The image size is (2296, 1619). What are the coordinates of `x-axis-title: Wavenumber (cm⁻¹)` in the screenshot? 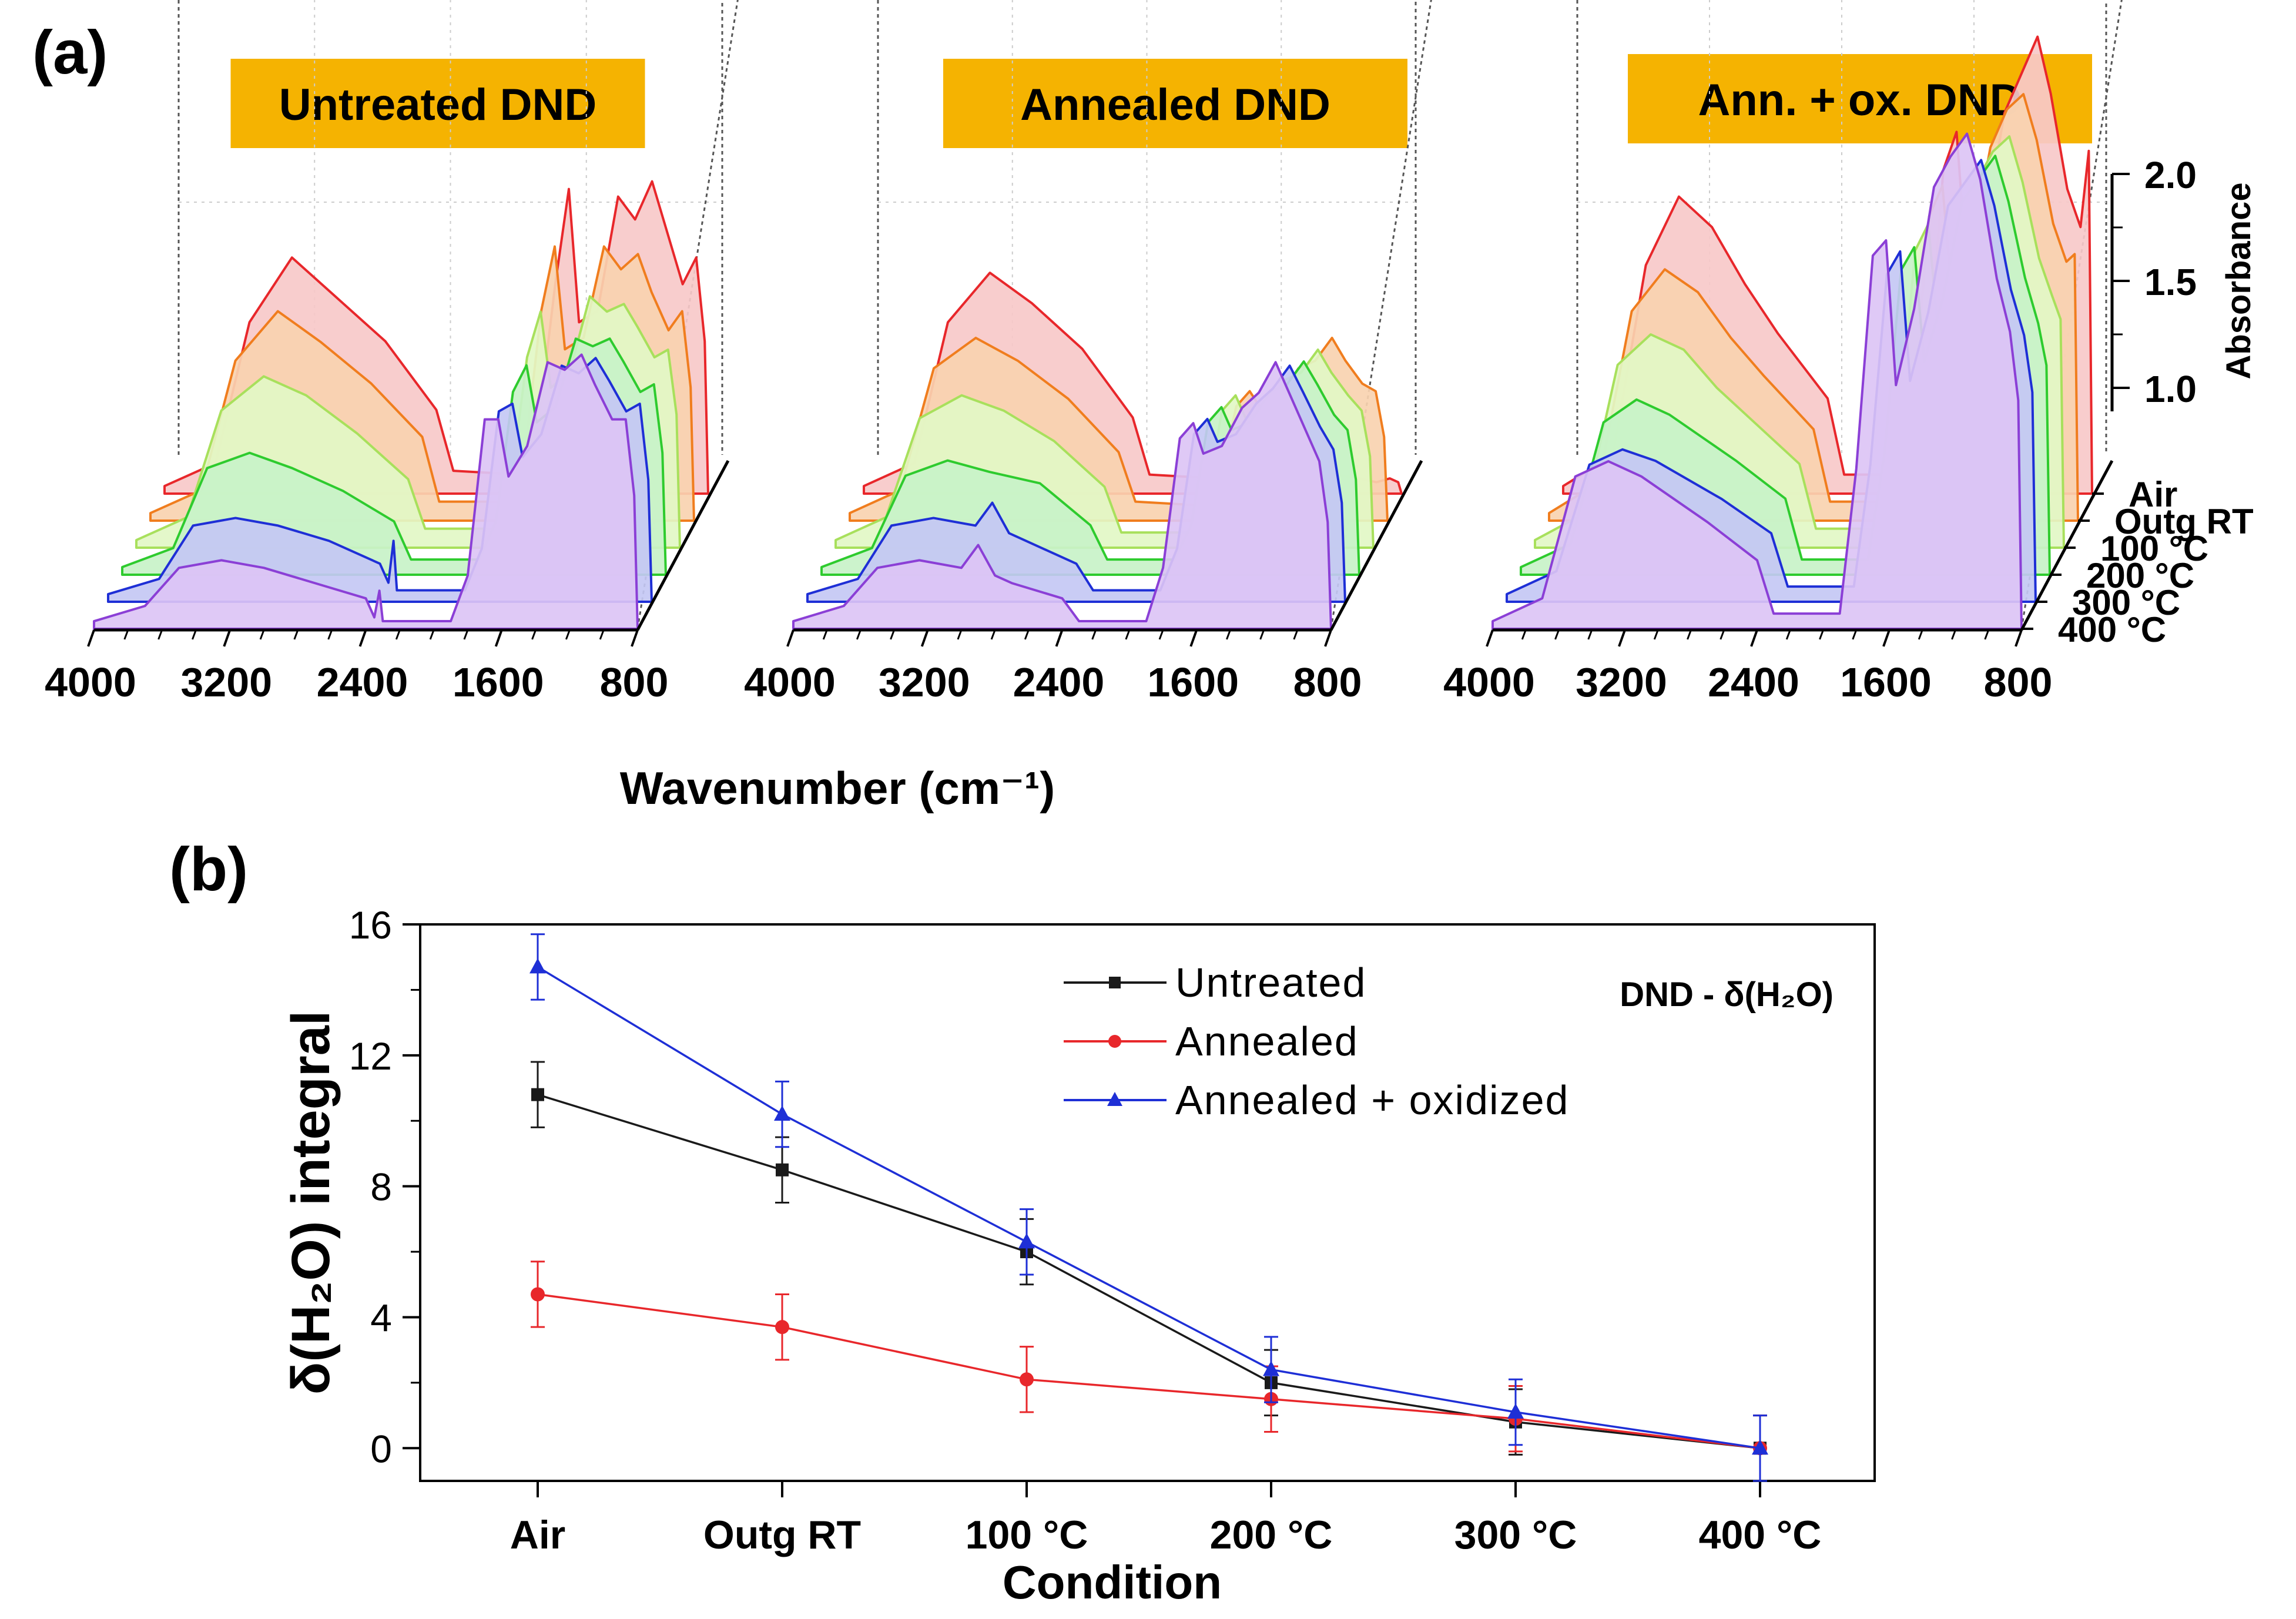 It's located at (837, 788).